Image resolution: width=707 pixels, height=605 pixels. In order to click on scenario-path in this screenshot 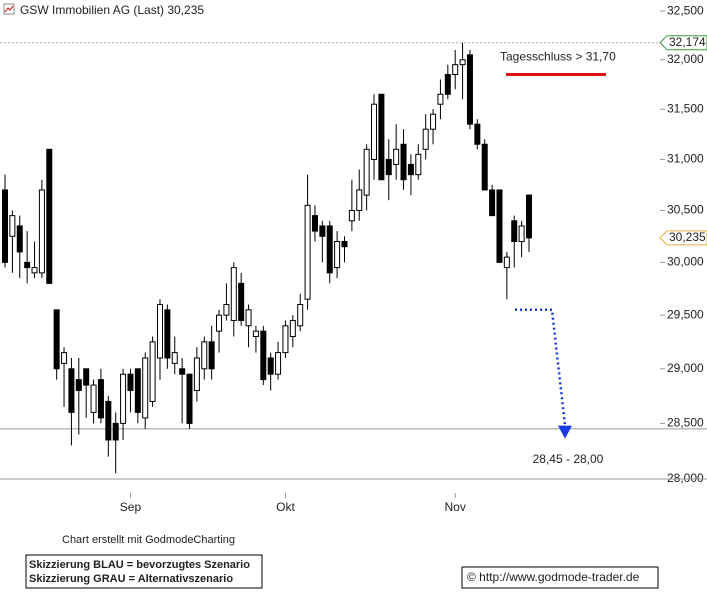, I will do `click(541, 367)`.